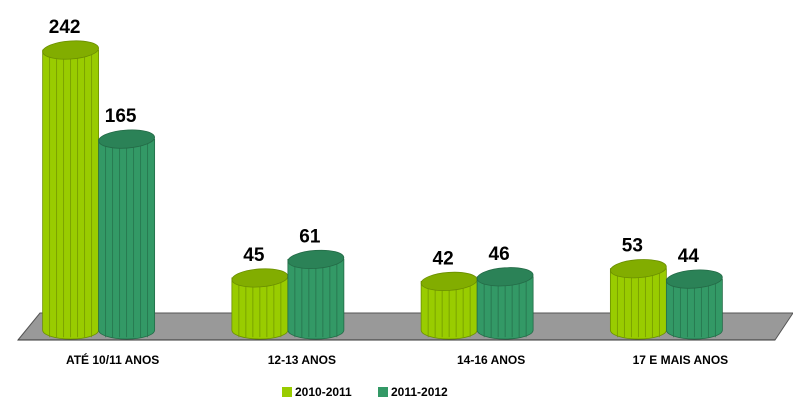  I want to click on value-label: 61, so click(310, 236).